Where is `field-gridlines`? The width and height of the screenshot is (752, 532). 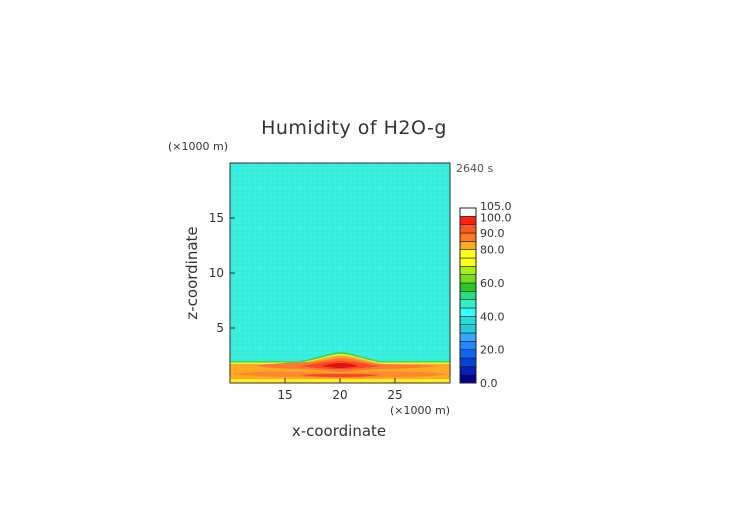 field-gridlines is located at coordinates (340, 261).